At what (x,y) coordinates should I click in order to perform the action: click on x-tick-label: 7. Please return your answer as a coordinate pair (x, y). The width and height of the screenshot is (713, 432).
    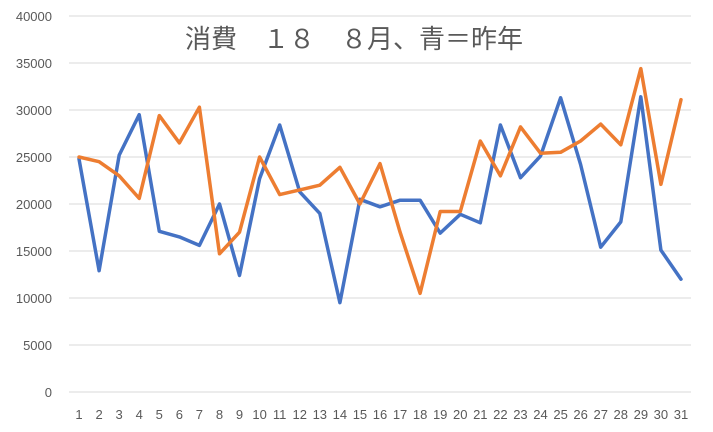
    Looking at the image, I should click on (199, 414).